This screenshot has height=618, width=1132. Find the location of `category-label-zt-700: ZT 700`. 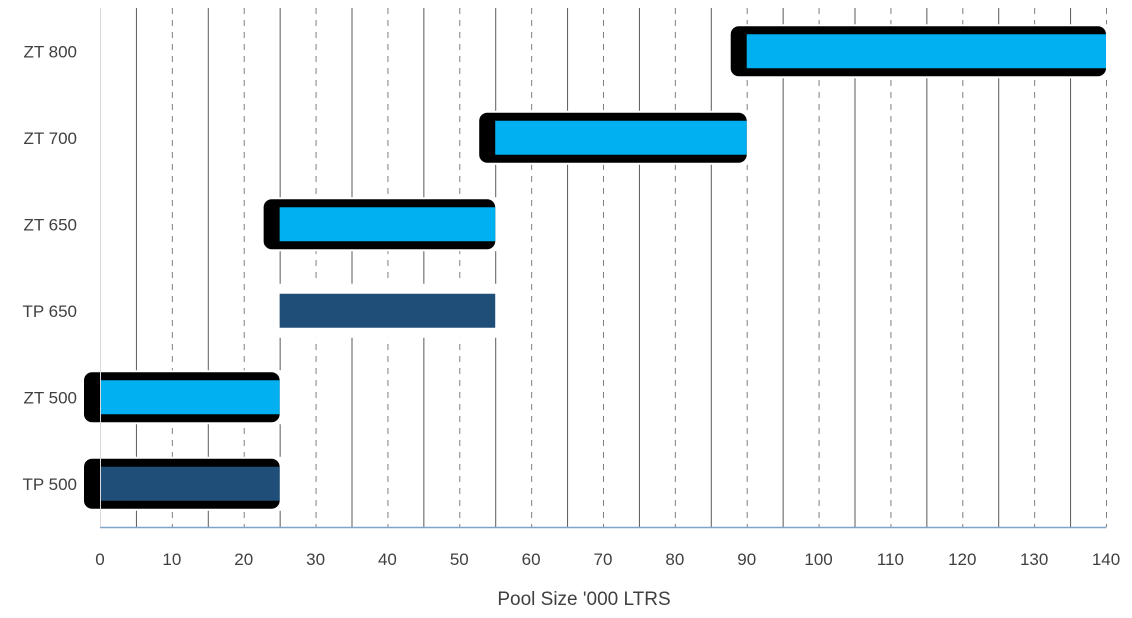

category-label-zt-700: ZT 700 is located at coordinates (50, 138).